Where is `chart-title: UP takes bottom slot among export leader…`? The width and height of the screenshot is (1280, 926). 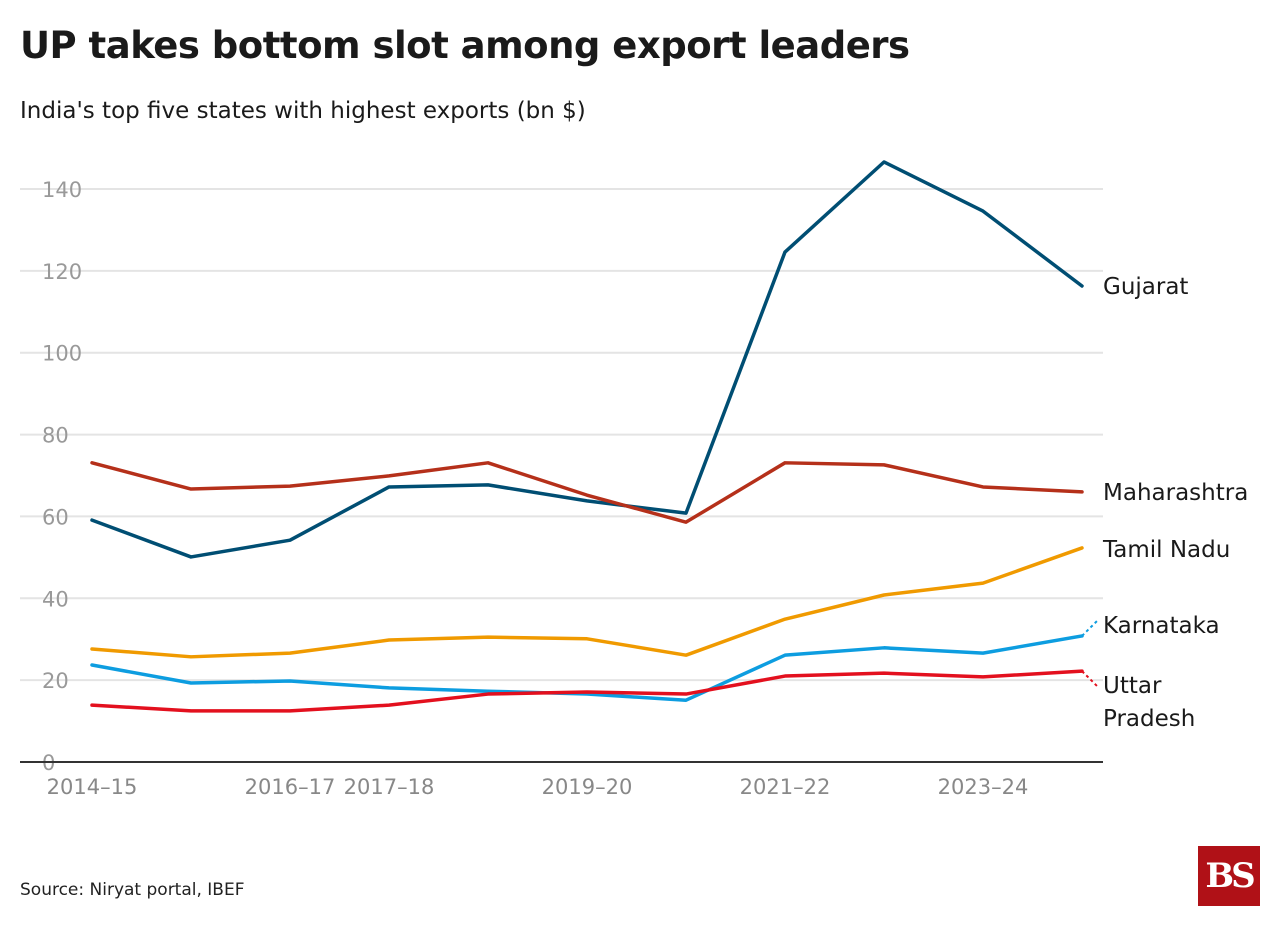
chart-title: UP takes bottom slot among export leader… is located at coordinates (465, 45).